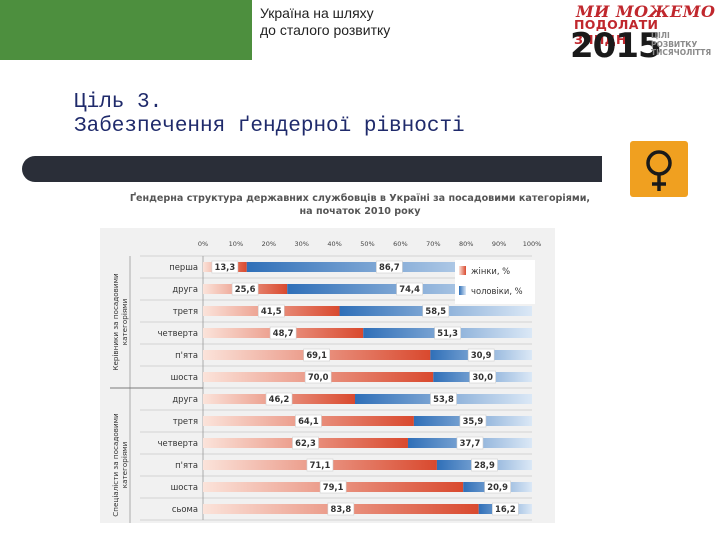  What do you see at coordinates (317, 13) in the screenshot?
I see `header-caption-line1: Україна на шляху` at bounding box center [317, 13].